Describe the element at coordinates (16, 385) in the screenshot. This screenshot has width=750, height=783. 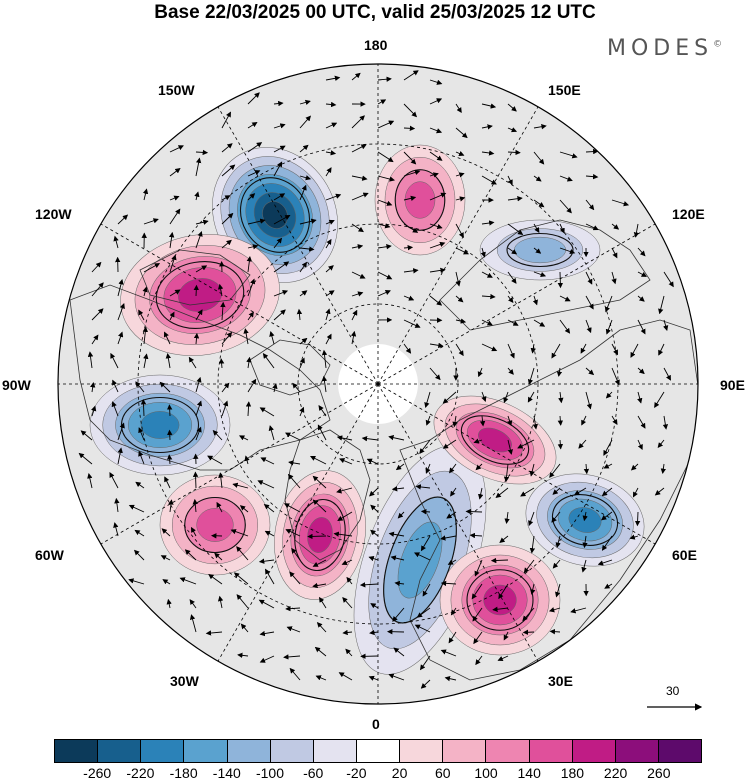
I see `lon-label-90w: 90W` at that location.